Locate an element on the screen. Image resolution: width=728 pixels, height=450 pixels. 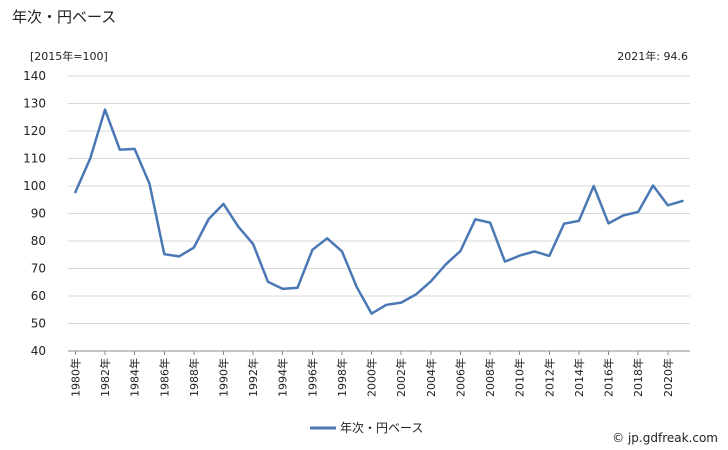
x-tick-label: 2018年 is located at coordinates (638, 377).